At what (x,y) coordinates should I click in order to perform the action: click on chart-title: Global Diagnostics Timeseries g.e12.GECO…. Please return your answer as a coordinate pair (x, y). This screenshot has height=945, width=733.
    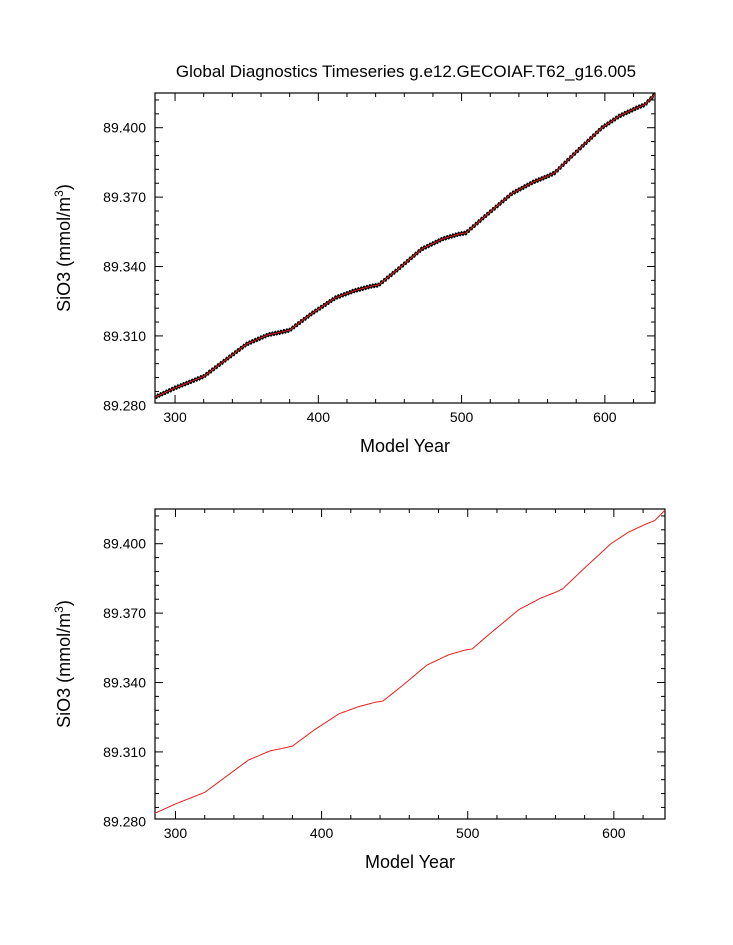
    Looking at the image, I should click on (406, 71).